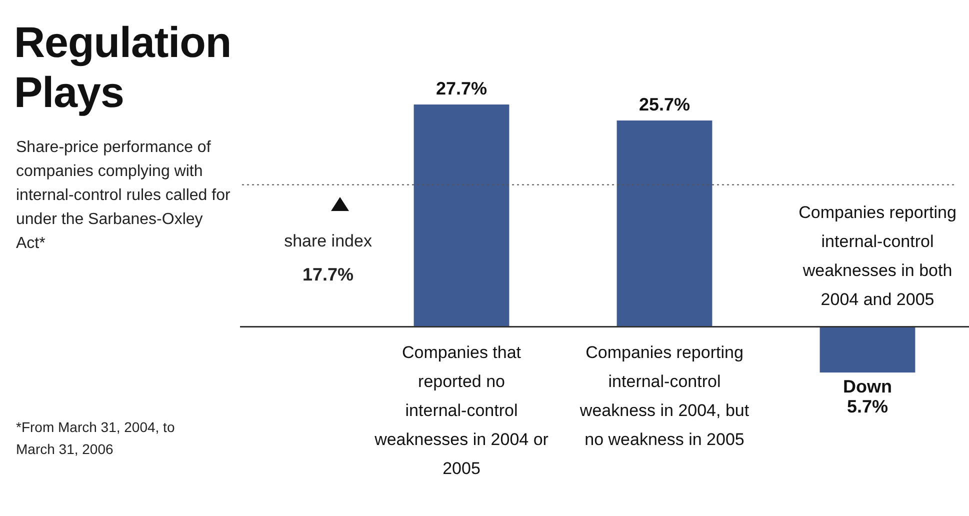  Describe the element at coordinates (328, 241) in the screenshot. I see `ref-line-label: share index` at that location.